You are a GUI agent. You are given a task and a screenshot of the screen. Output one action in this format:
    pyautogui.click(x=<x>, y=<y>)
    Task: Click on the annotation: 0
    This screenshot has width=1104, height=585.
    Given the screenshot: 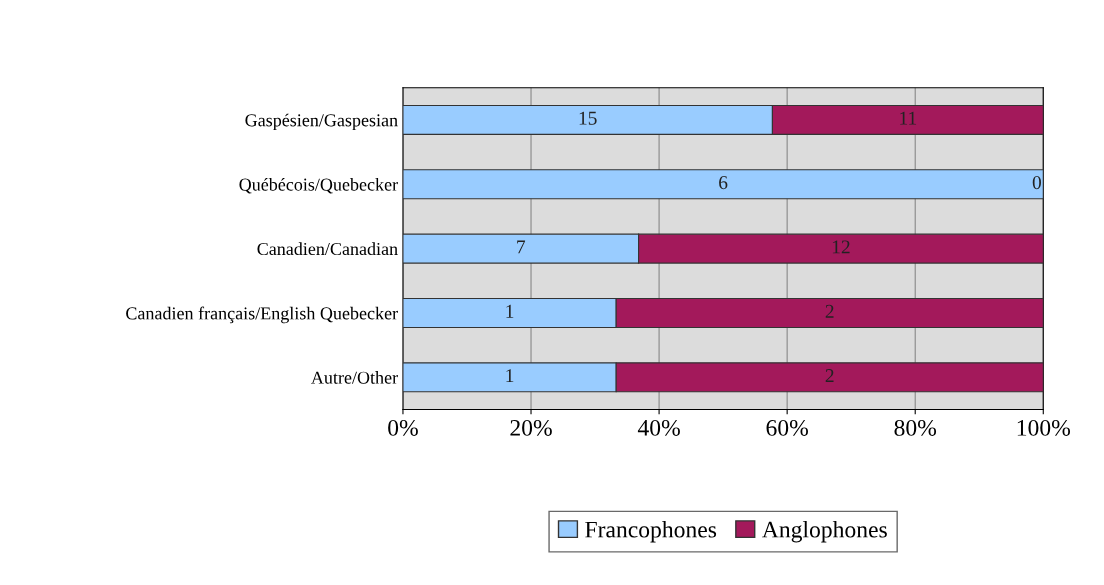 What is the action you would take?
    pyautogui.click(x=1036, y=183)
    